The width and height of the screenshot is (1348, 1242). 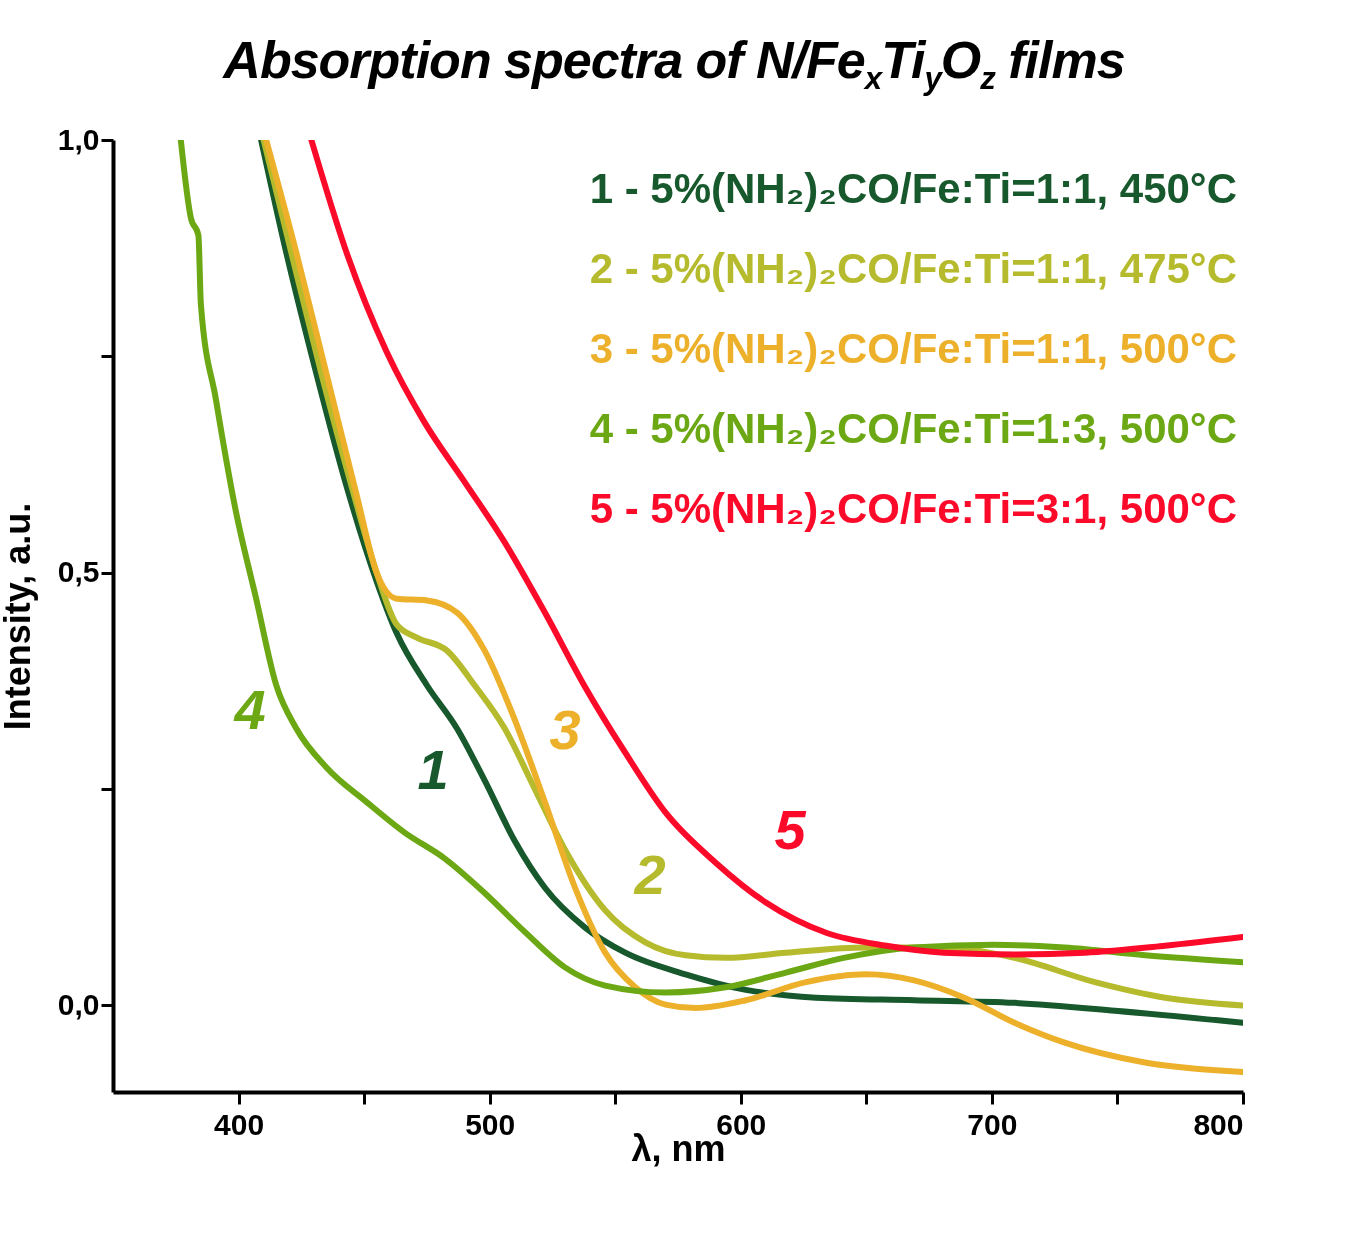 I want to click on chart-title: Absorption spectra of N/Fe$_{x}$Ti$_{y}$O$_{z}$ films, so click(x=673, y=64).